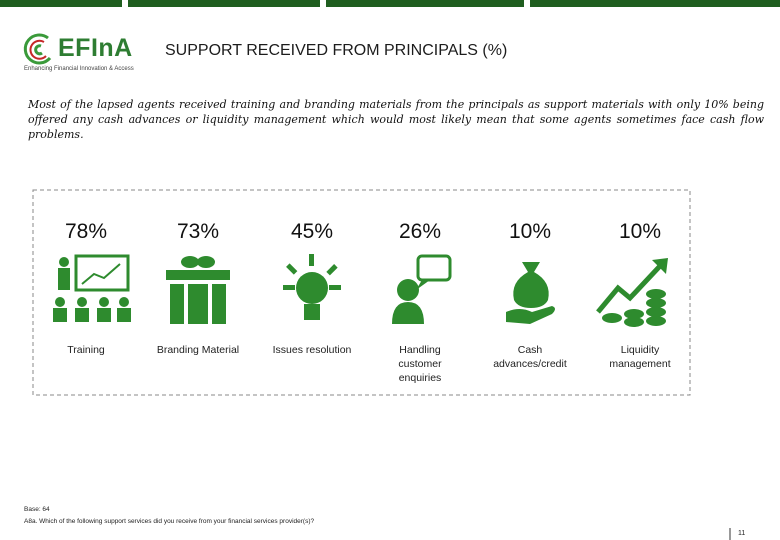  Describe the element at coordinates (420, 364) in the screenshot. I see `item-label: Handling customer enquiries` at that location.